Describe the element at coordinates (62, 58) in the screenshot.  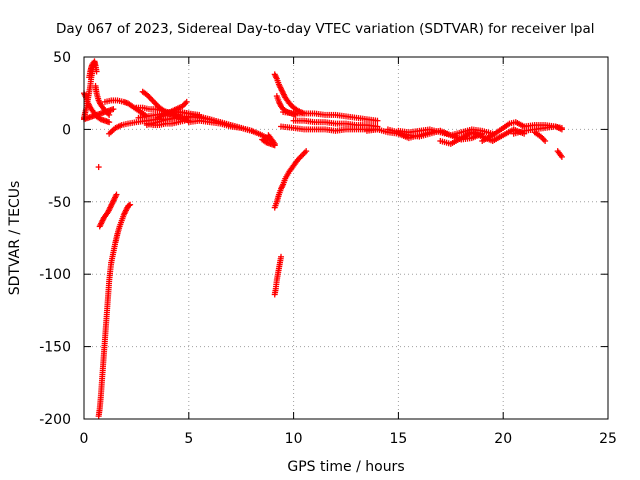
I see `y-tick-label: 50` at that location.